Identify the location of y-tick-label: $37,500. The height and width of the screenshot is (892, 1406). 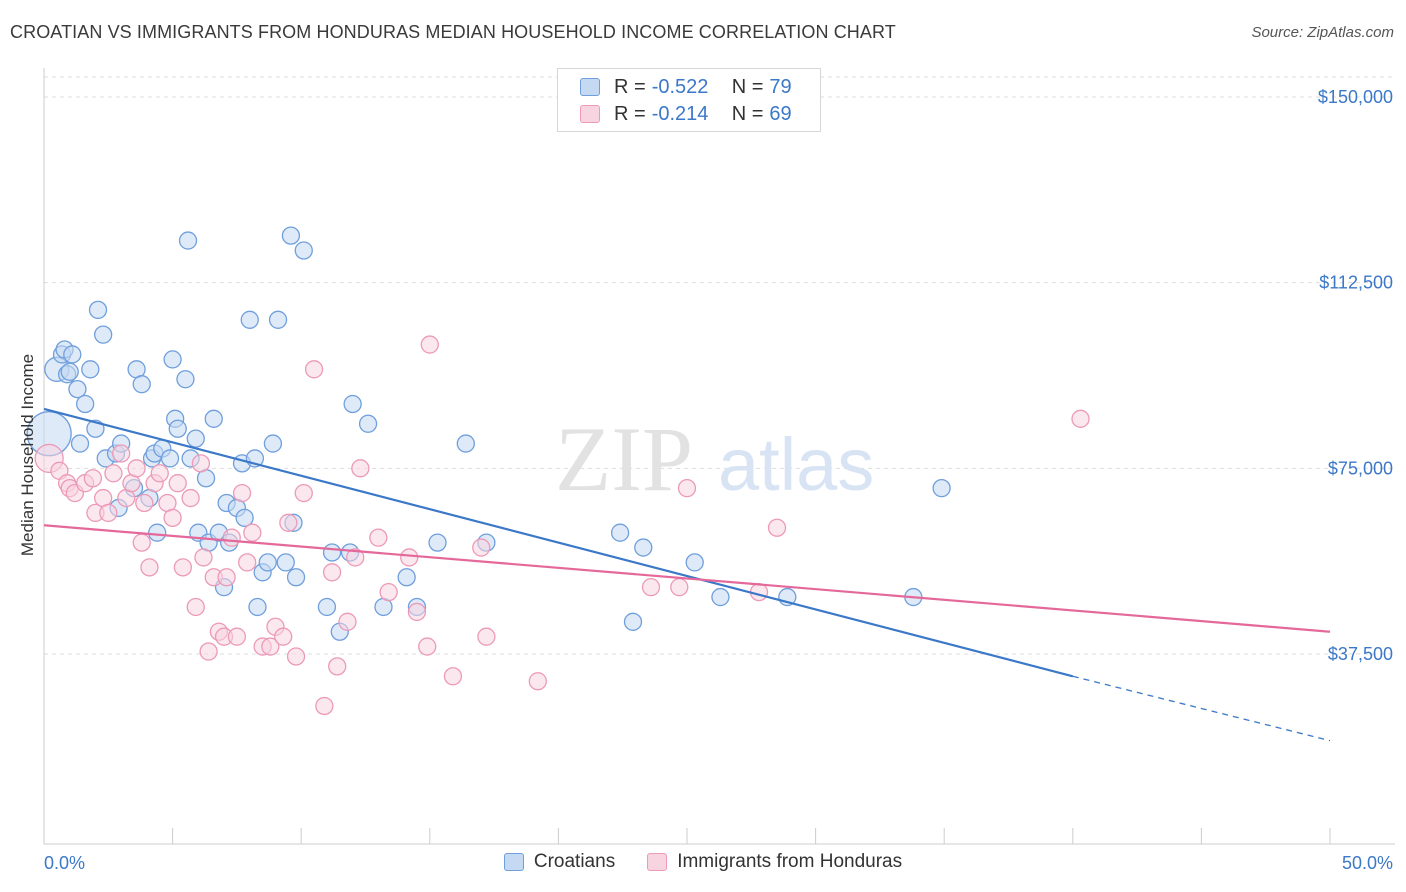
(1360, 654).